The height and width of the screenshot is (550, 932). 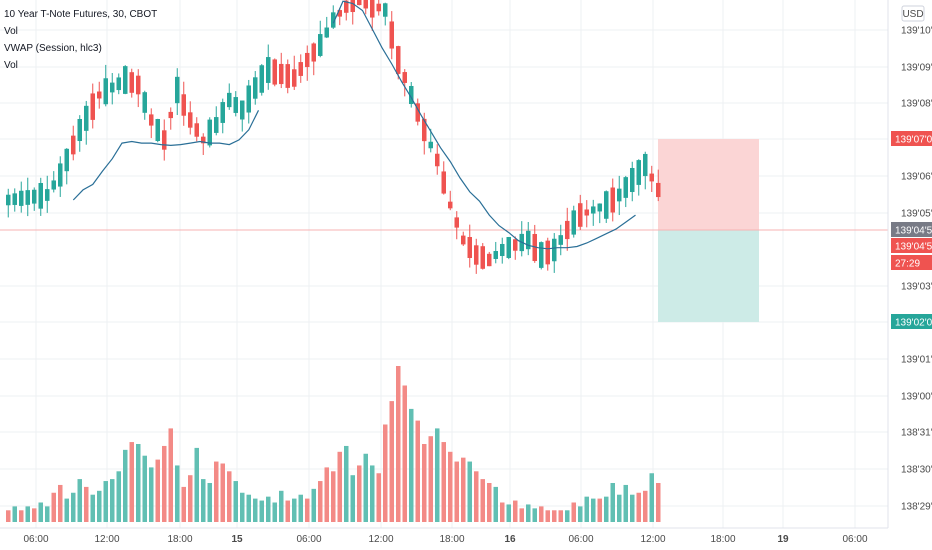 What do you see at coordinates (916, 214) in the screenshot?
I see `y-tick-label: 139'05'0` at bounding box center [916, 214].